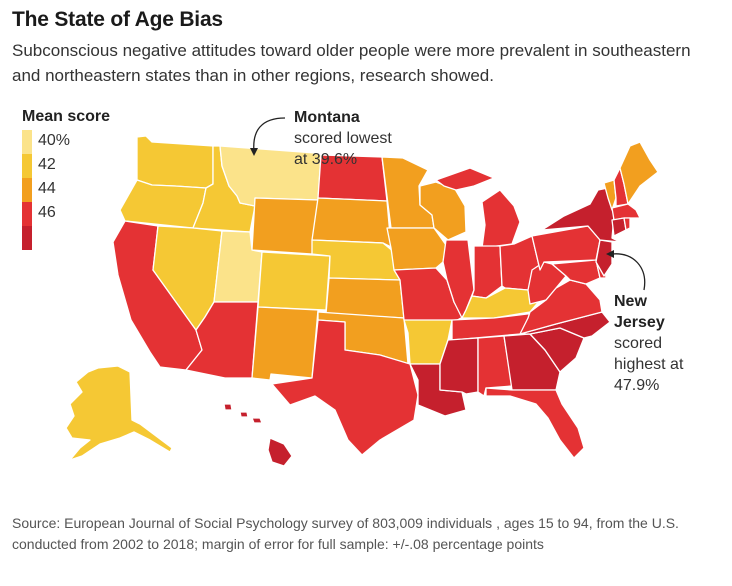 The image size is (732, 586). Describe the element at coordinates (639, 322) in the screenshot. I see `new-jersey-label-2: Jersey` at that location.